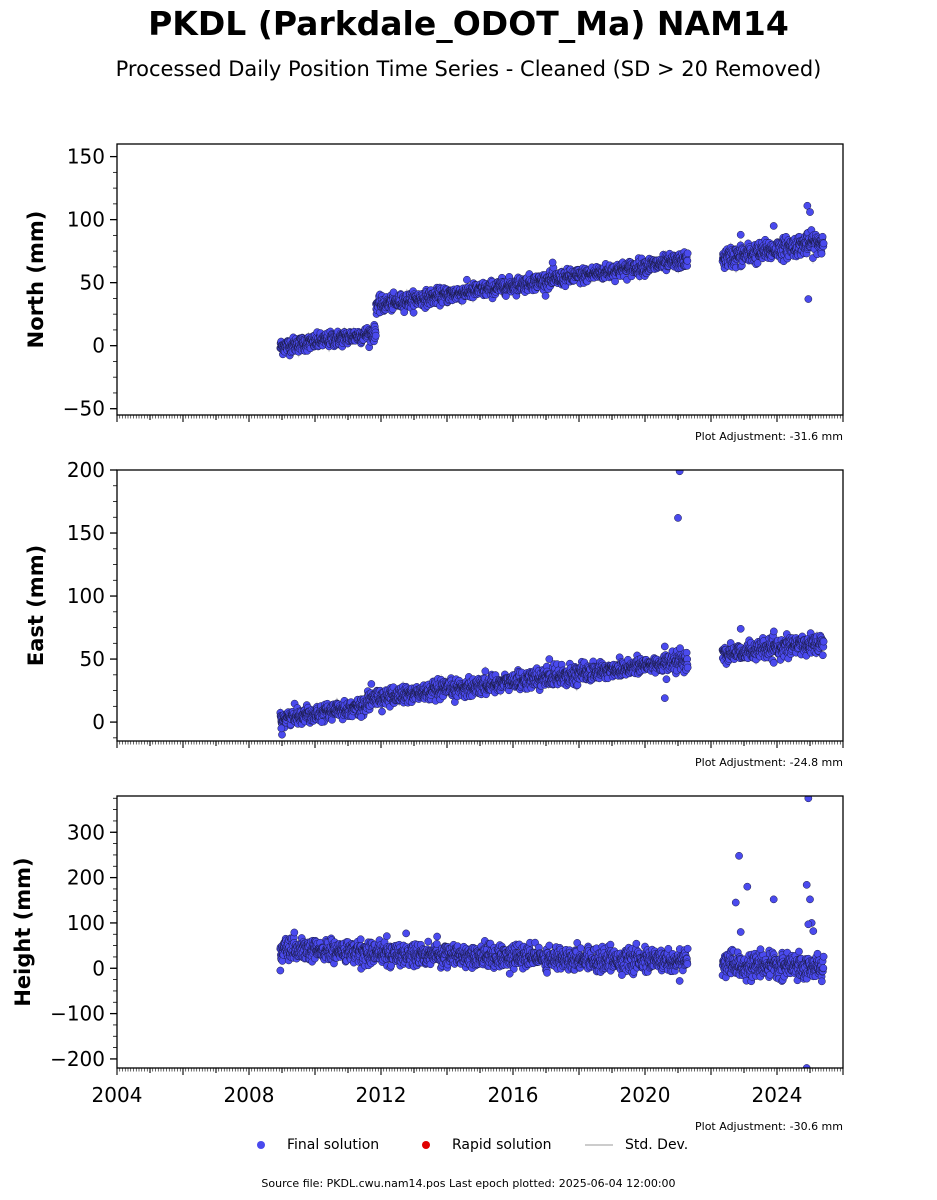  What do you see at coordinates (36, 280) in the screenshot?
I see `y-axis-label: North (mm)` at bounding box center [36, 280].